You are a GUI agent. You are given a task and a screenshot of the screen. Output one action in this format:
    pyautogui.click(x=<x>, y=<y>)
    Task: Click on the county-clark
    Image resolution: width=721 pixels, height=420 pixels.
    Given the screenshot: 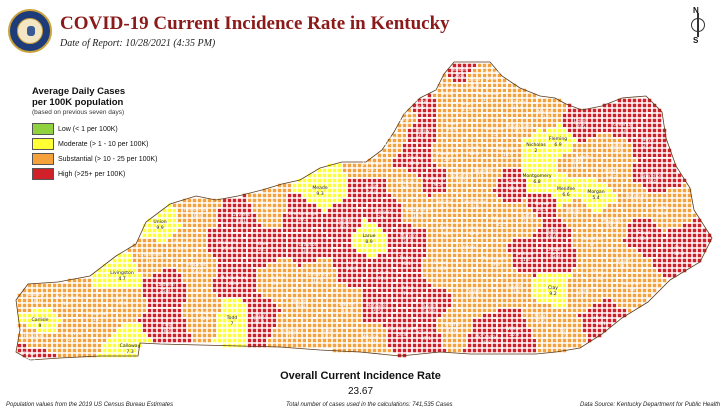 What is the action you would take?
    pyautogui.click(x=509, y=185)
    